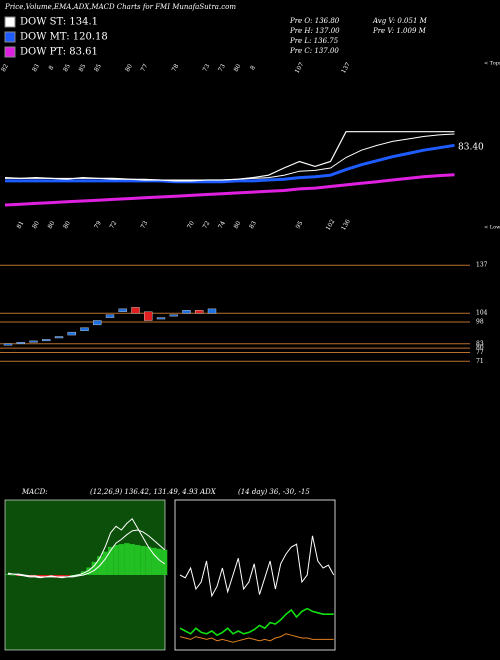 This screenshot has width=500, height=660. Describe the element at coordinates (480, 343) in the screenshot. I see `level-label: 83` at that location.